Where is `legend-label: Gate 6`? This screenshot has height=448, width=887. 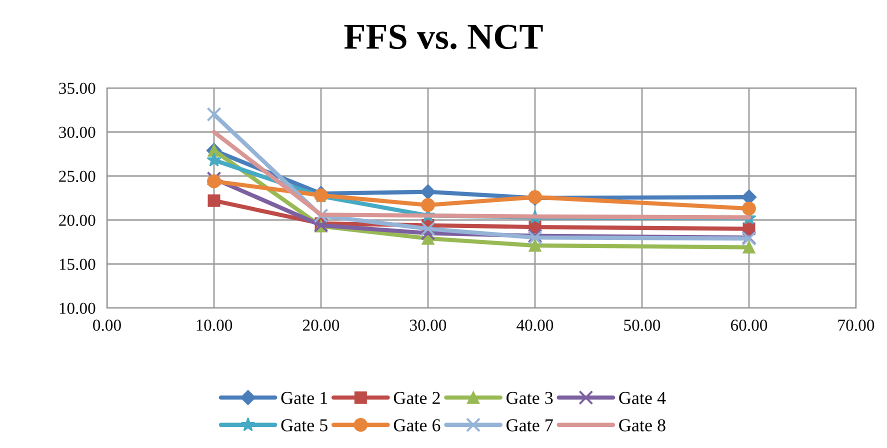 legend-label: Gate 6 is located at coordinates (417, 425).